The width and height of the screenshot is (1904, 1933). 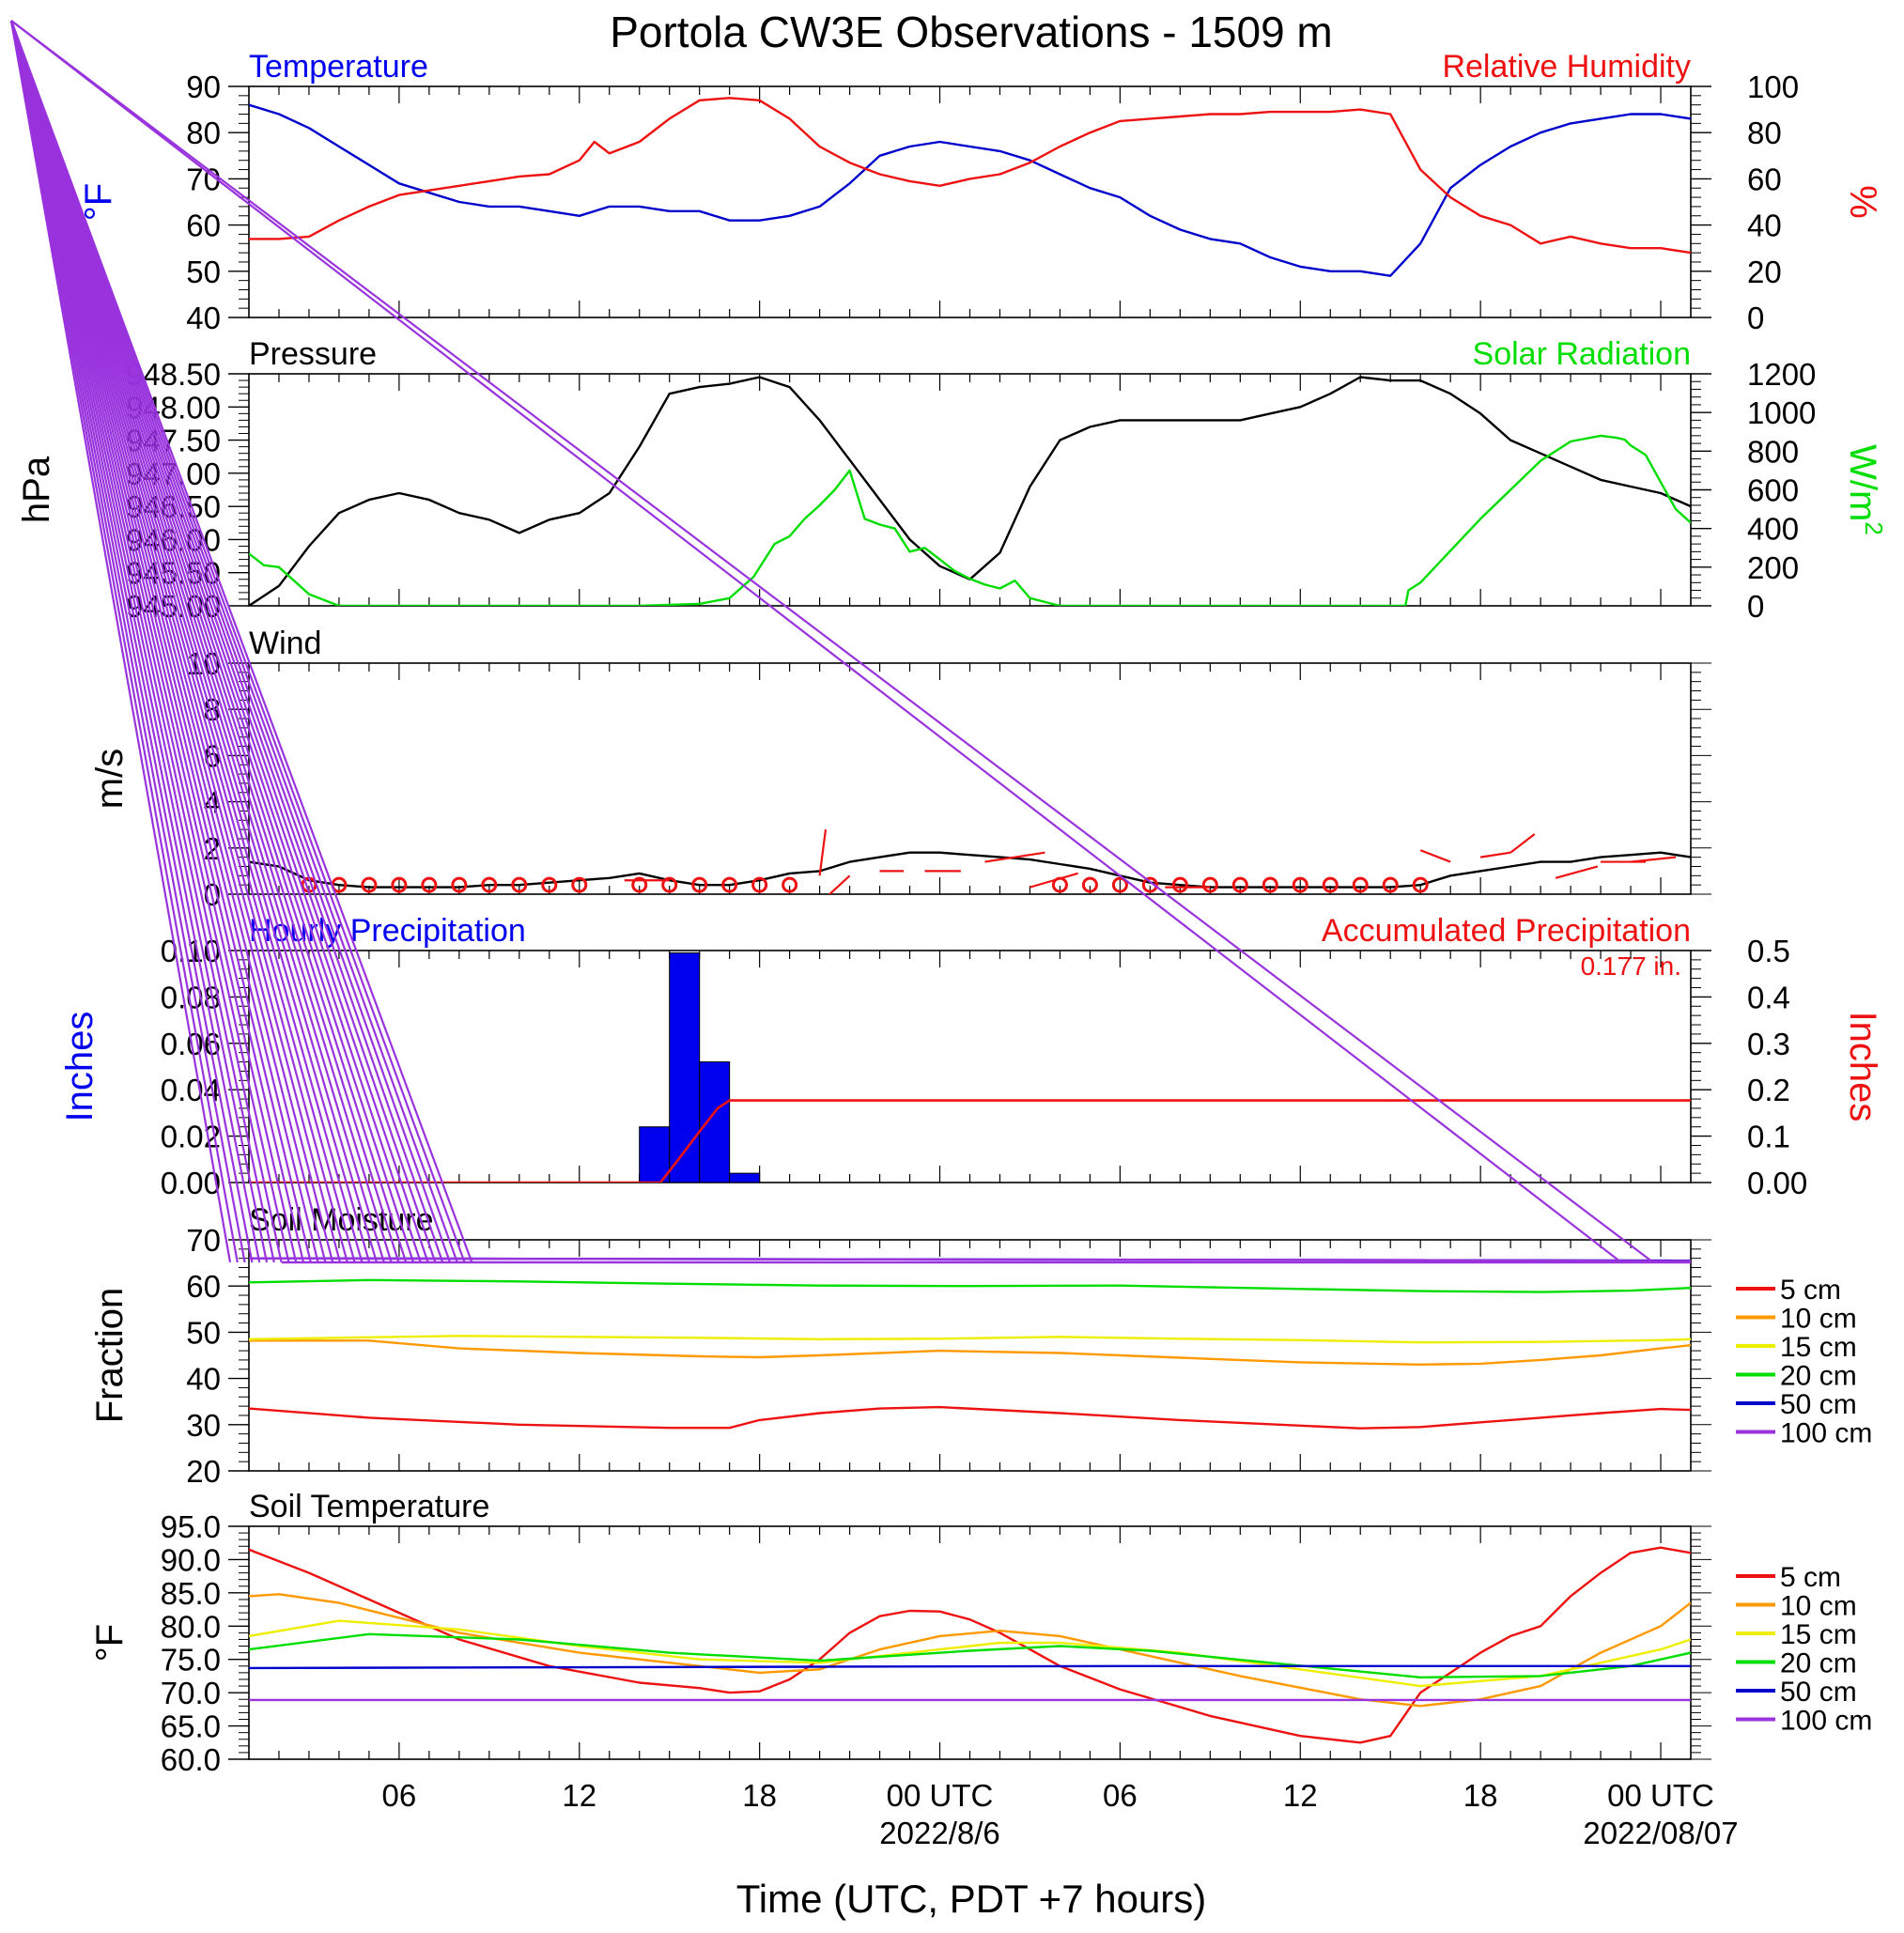 I want to click on series-line-15-cm, so click(x=970, y=1339).